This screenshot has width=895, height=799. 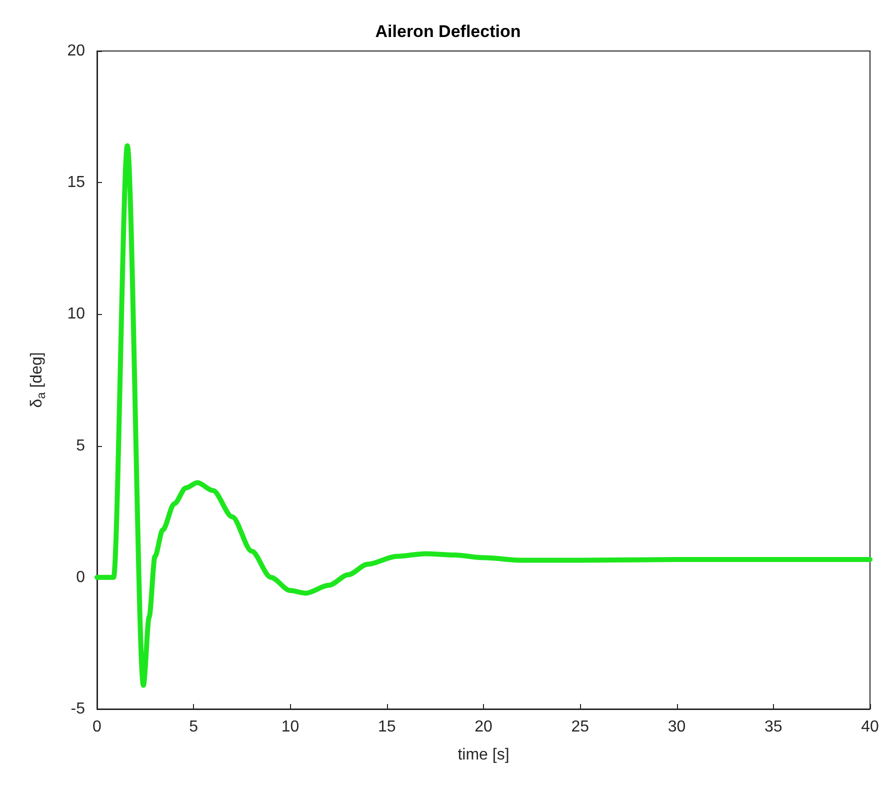 I want to click on x-tick-label: 30, so click(x=677, y=727).